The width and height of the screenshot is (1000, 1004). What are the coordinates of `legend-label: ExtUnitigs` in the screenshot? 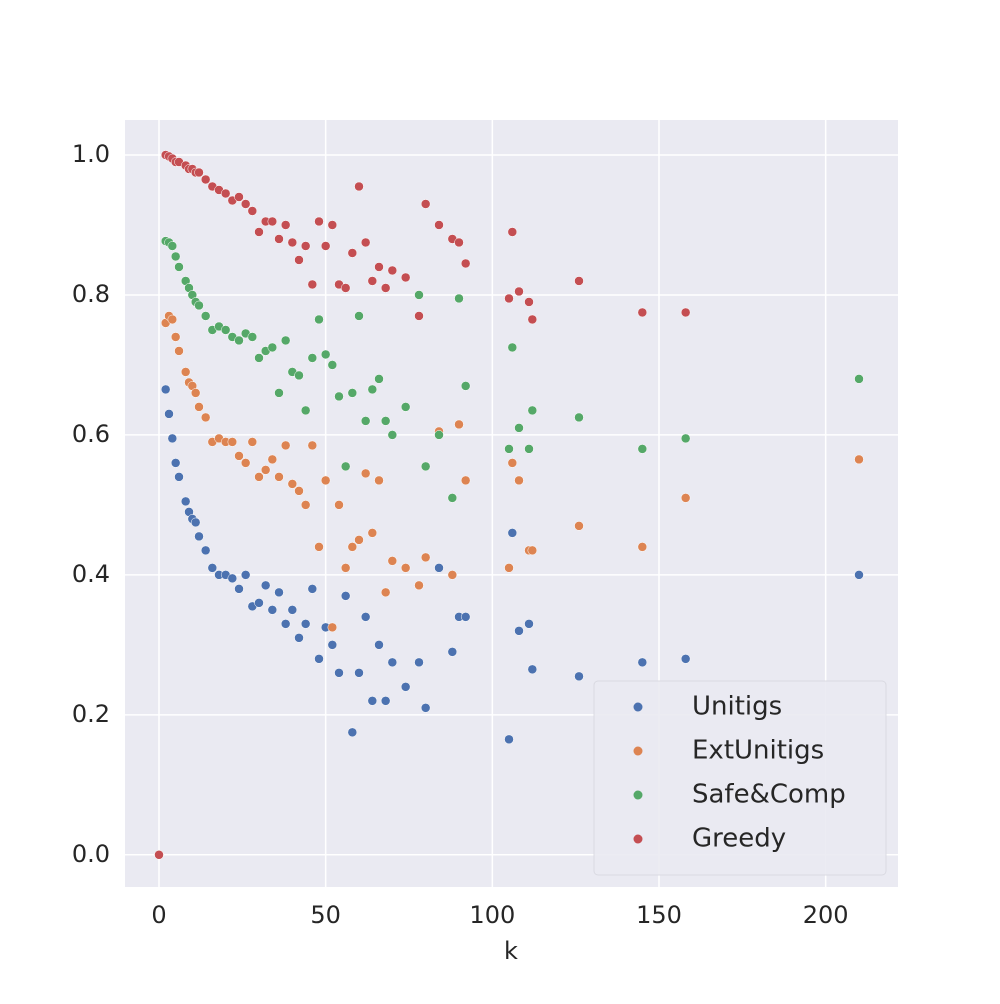 It's located at (758, 751).